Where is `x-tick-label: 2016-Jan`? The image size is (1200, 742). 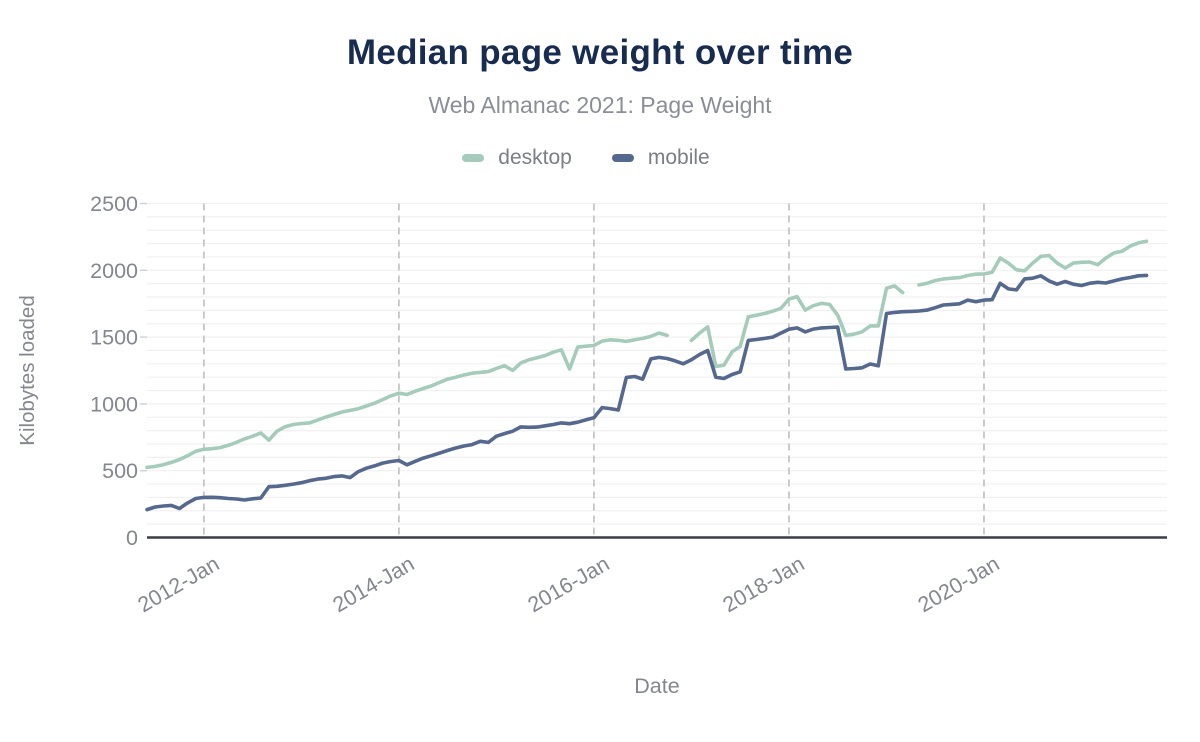
x-tick-label: 2016-Jan is located at coordinates (569, 585).